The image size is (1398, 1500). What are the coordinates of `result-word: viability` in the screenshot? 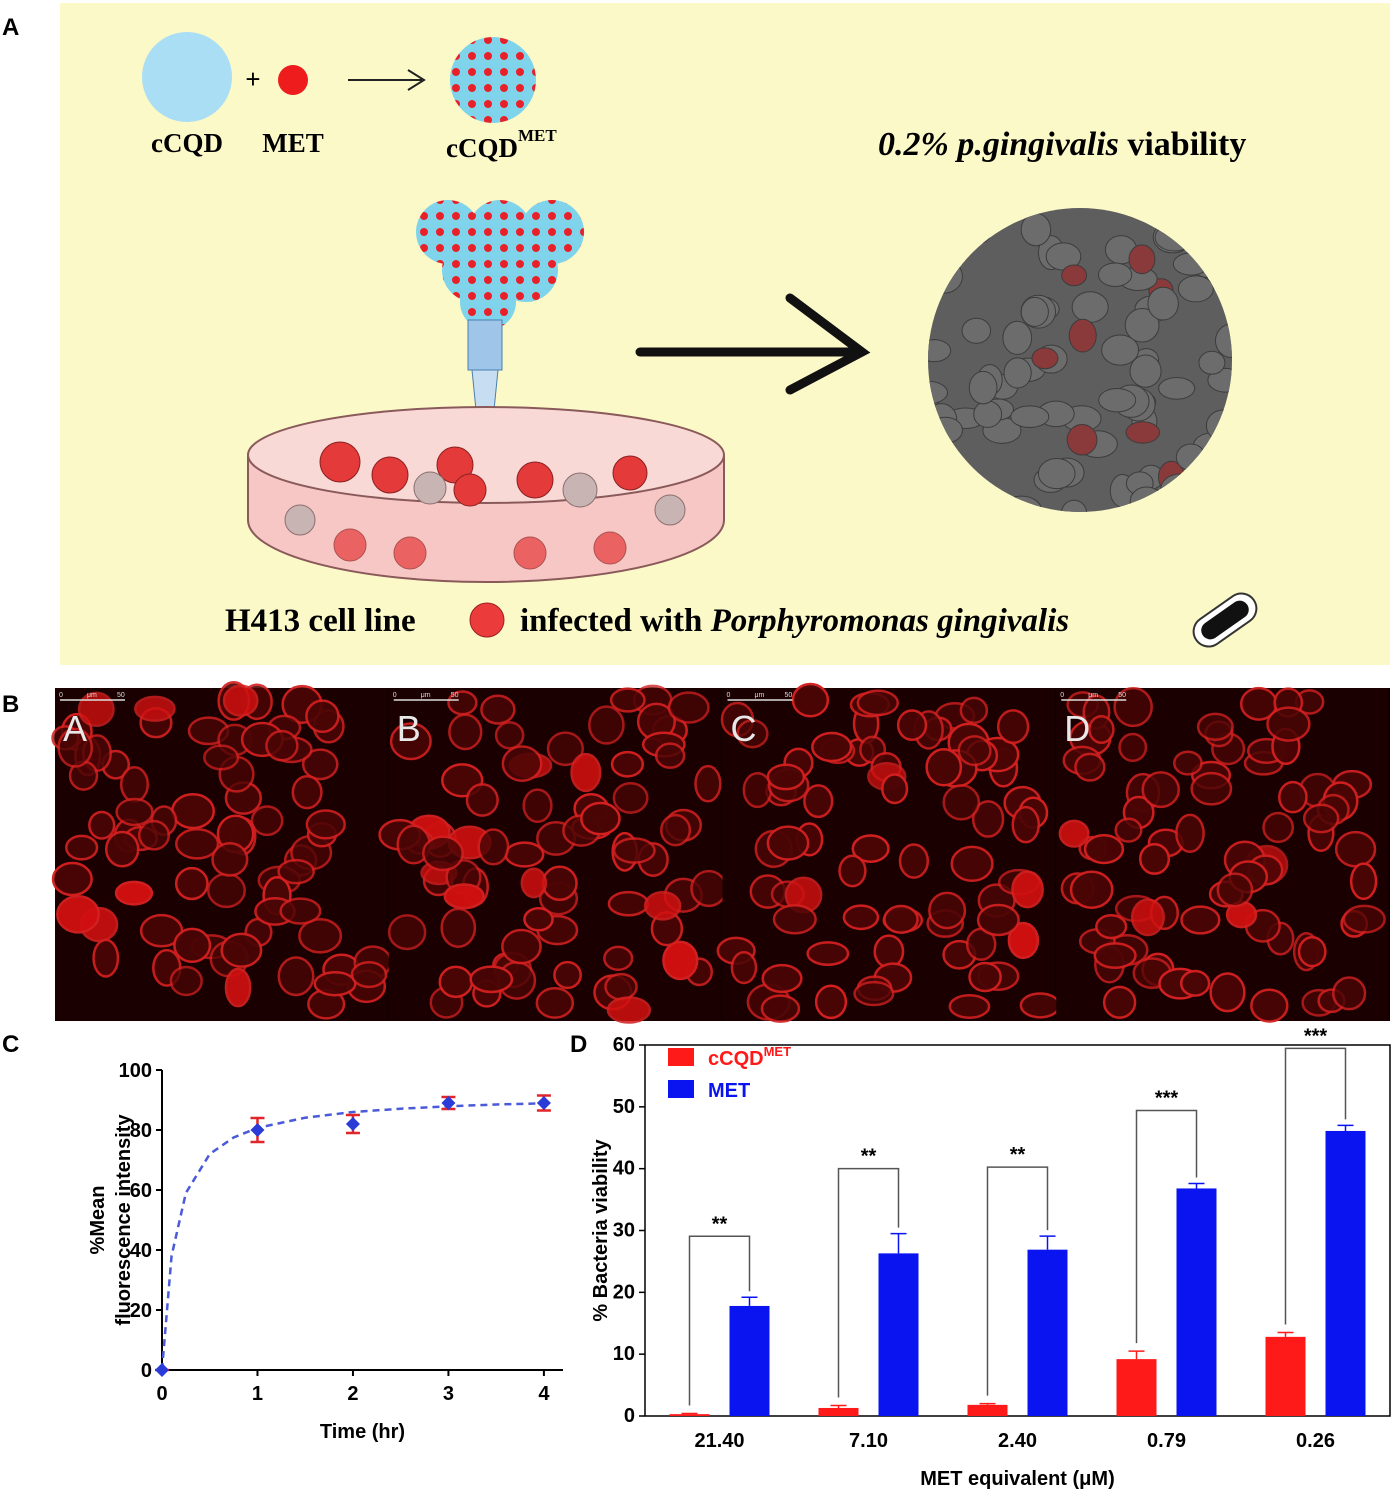 It's located at (1186, 144).